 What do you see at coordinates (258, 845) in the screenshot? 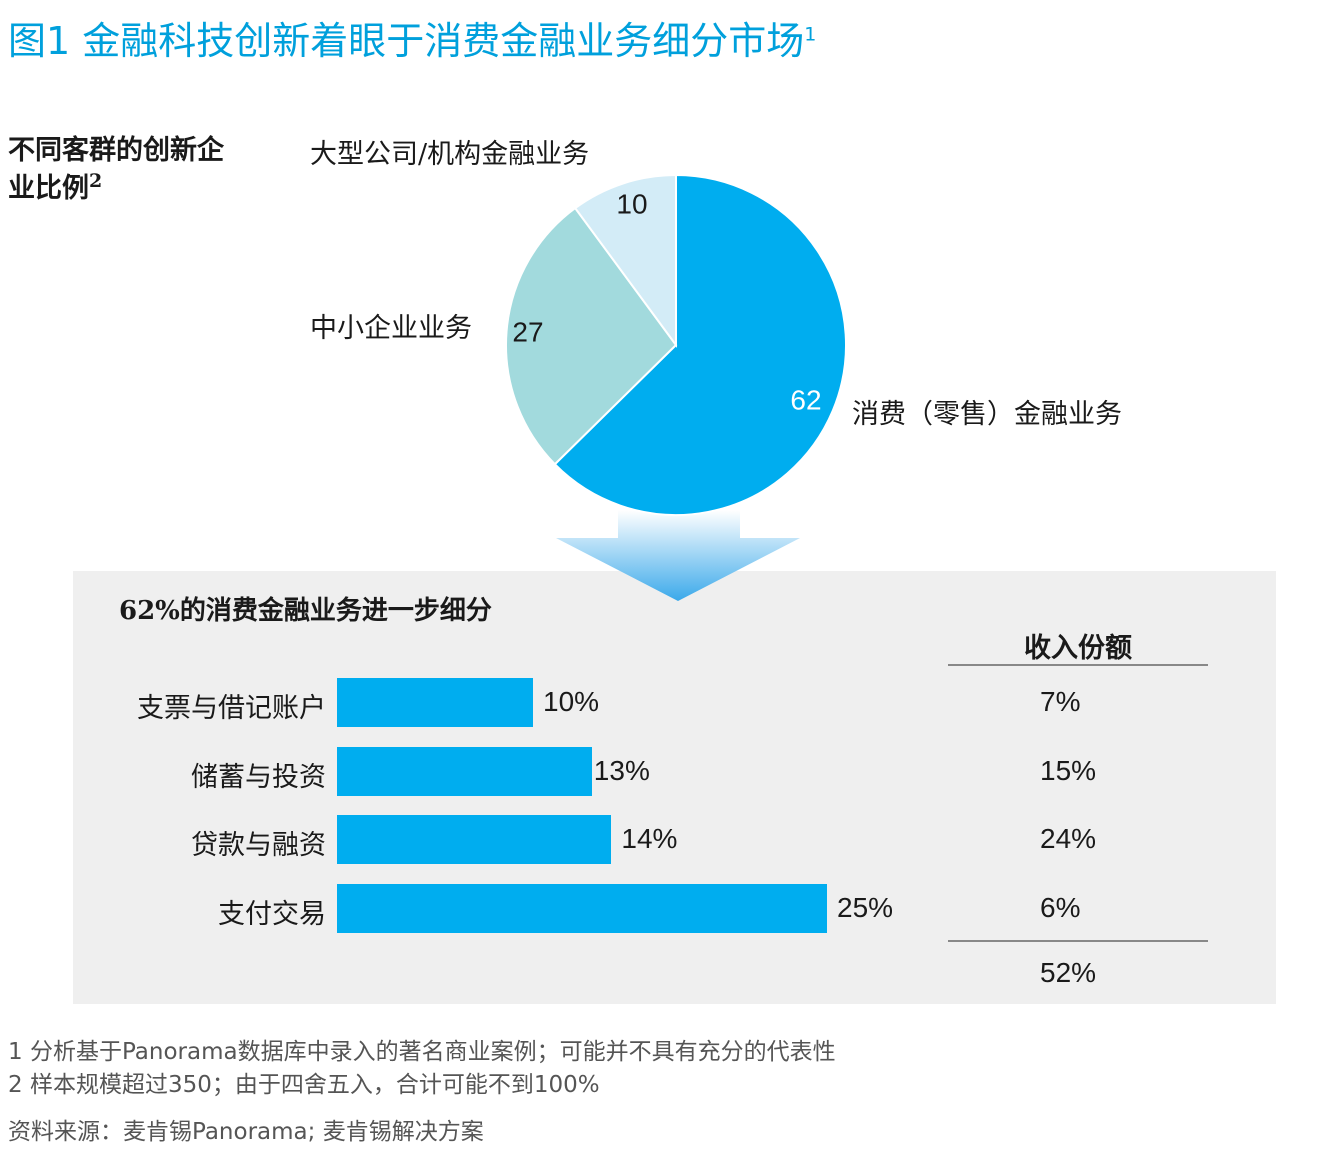
I see `bar-label-loans-financing: 贷款与融资` at bounding box center [258, 845].